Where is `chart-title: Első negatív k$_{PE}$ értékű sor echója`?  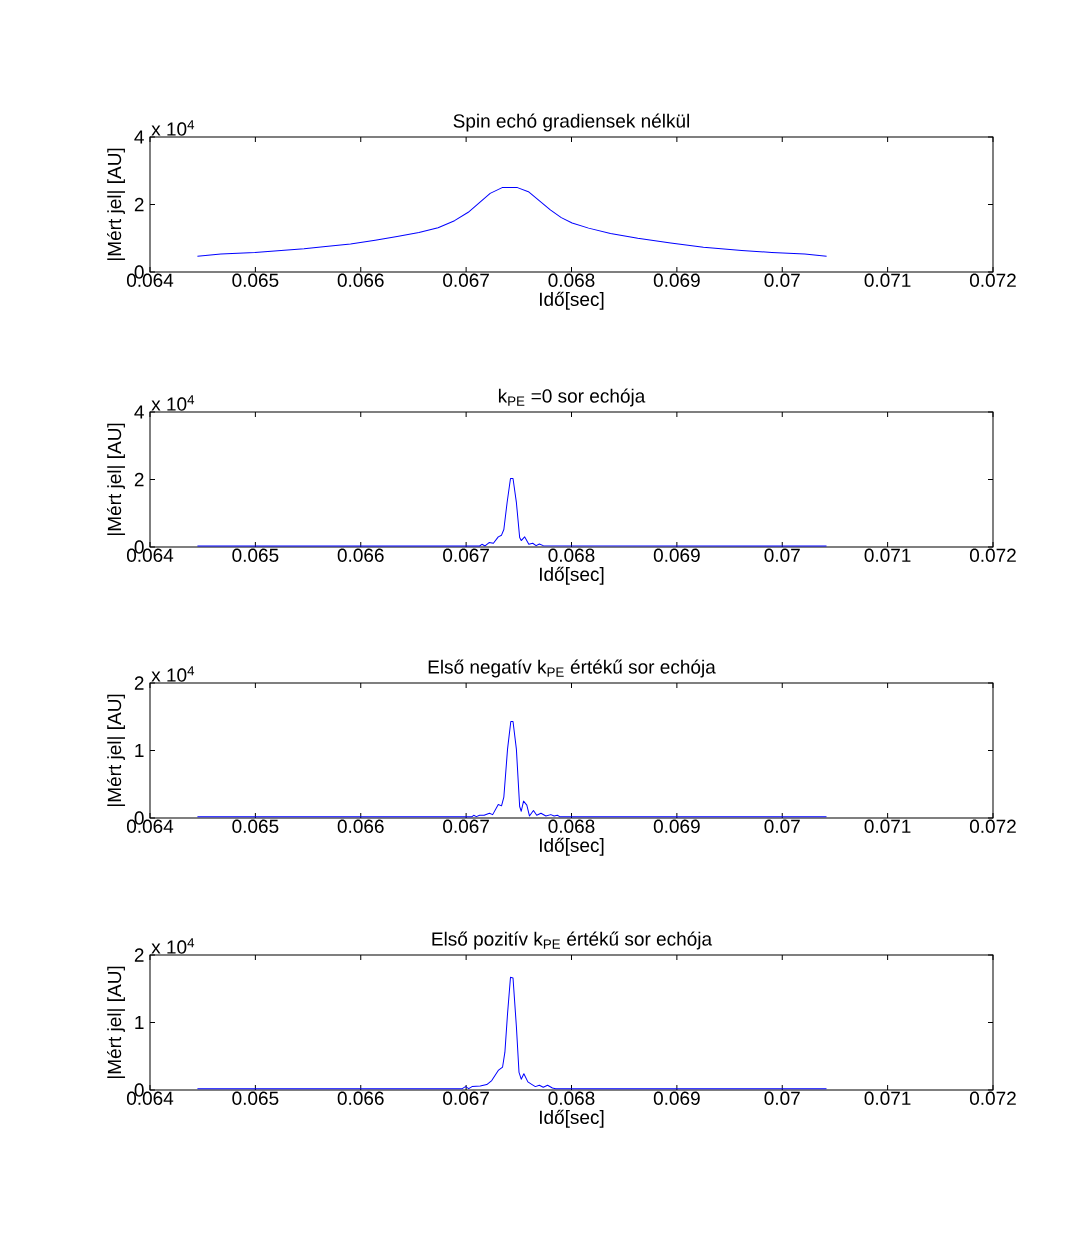
chart-title: Első negatív k$_{PE}$ értékű sor echója is located at coordinates (572, 668).